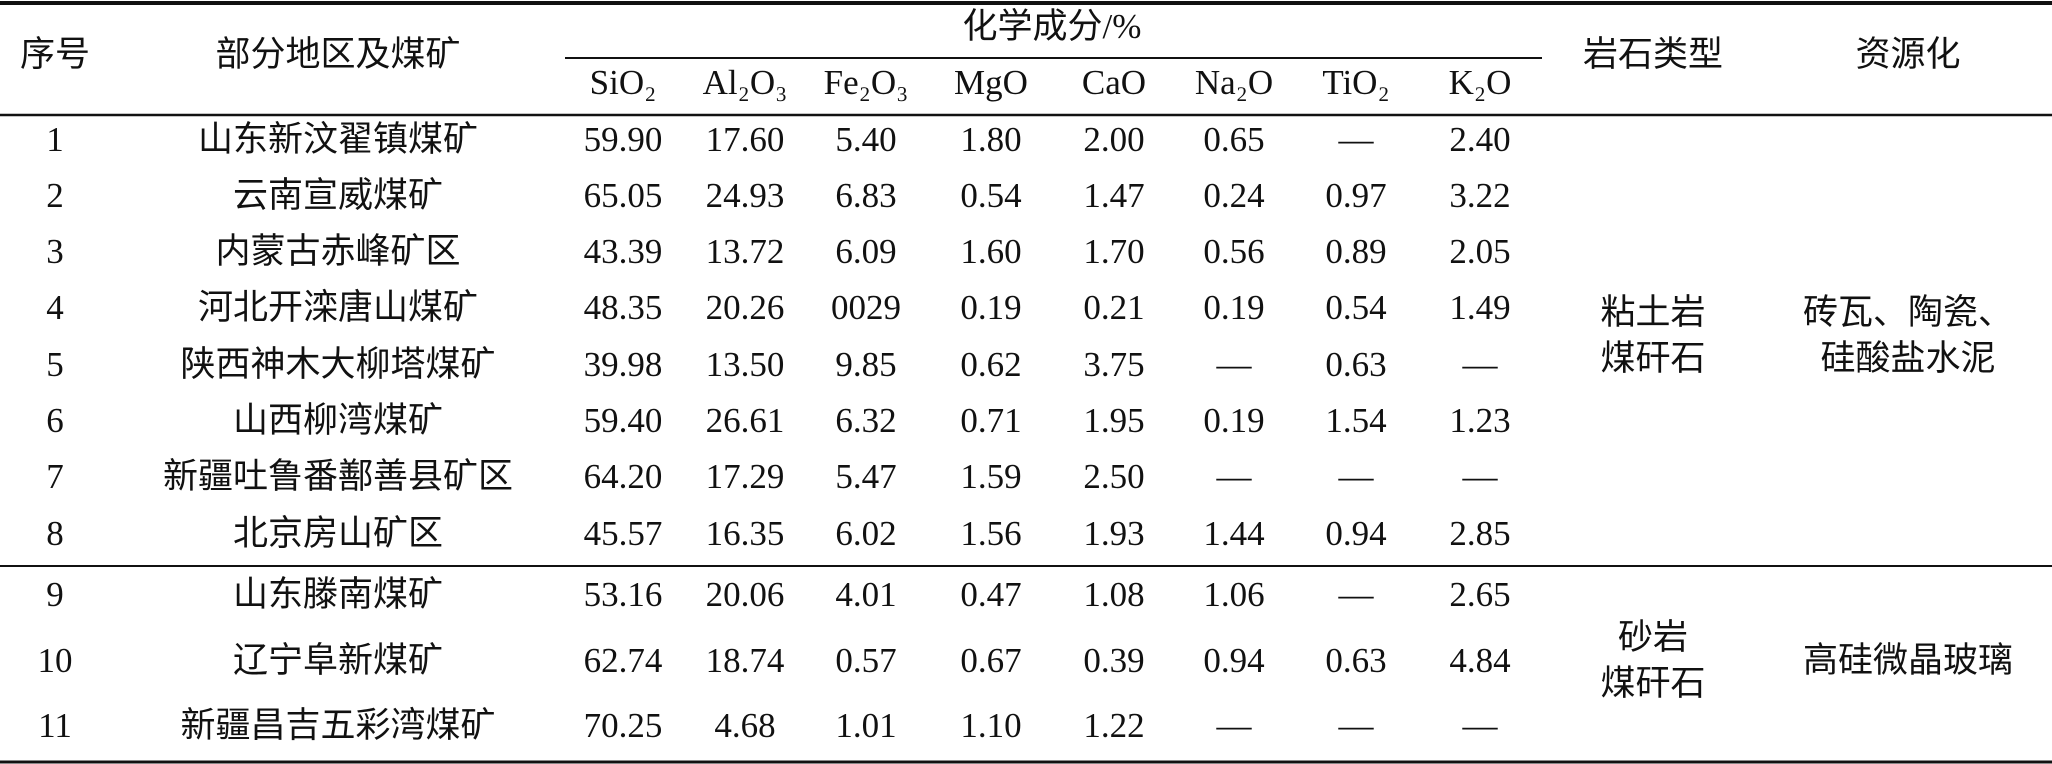 The height and width of the screenshot is (764, 2052). What do you see at coordinates (338, 195) in the screenshot?
I see `cell: 云南宣威煤矿` at bounding box center [338, 195].